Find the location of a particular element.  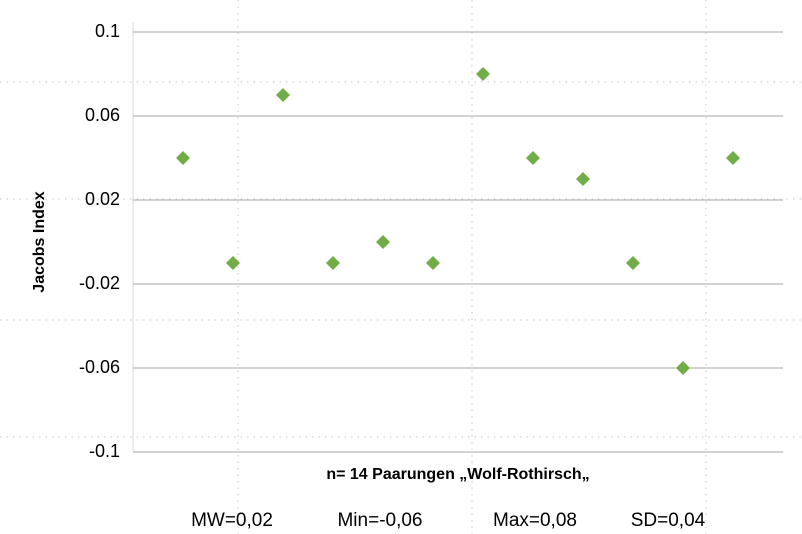

stat-label: SD=0,04 is located at coordinates (668, 520).